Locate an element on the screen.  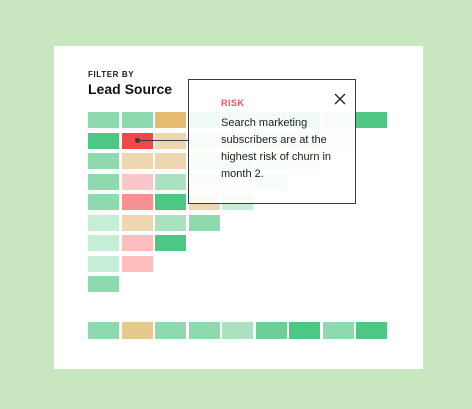
filter-title: Lead Source is located at coordinates (130, 89).